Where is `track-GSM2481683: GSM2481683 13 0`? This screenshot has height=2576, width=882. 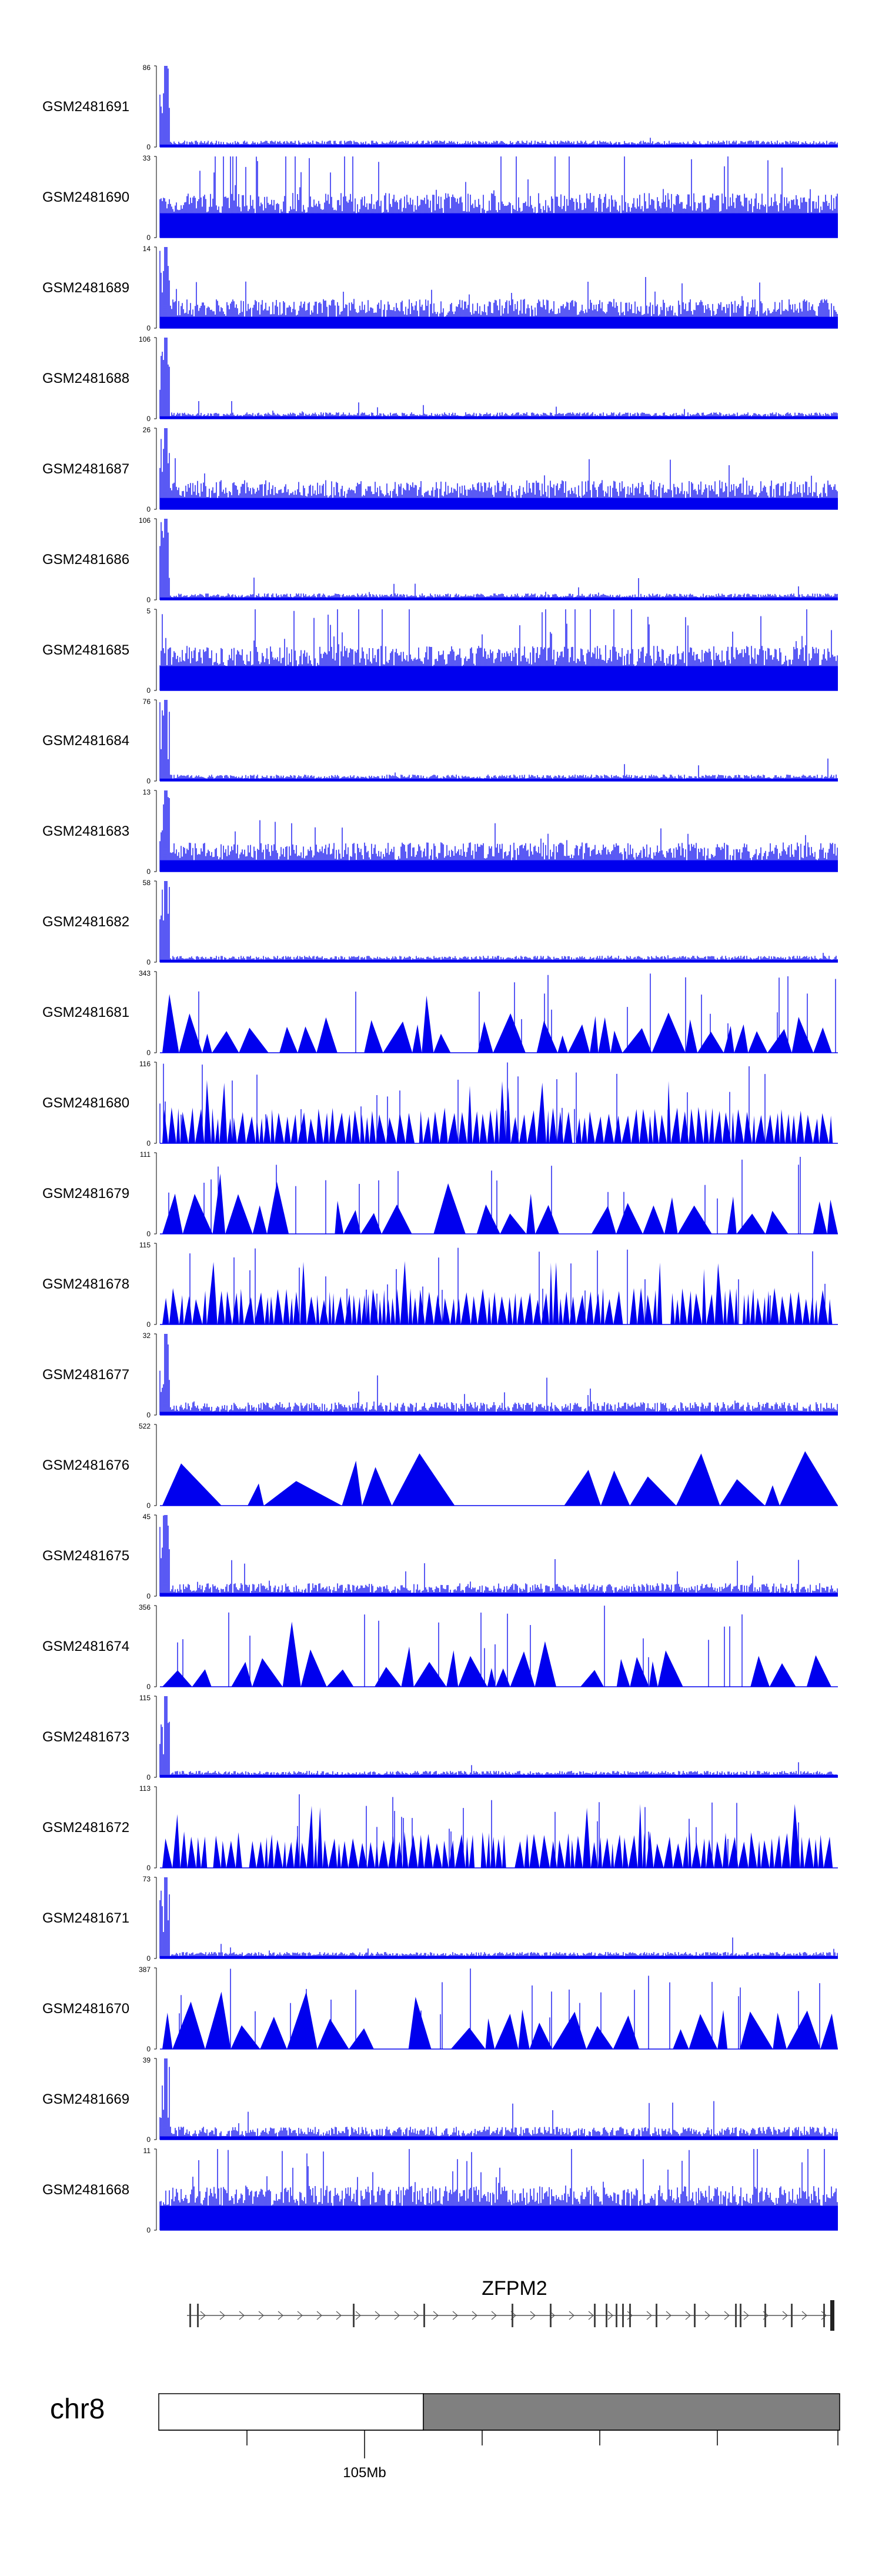 track-GSM2481683: GSM2481683 13 0 is located at coordinates (440, 832).